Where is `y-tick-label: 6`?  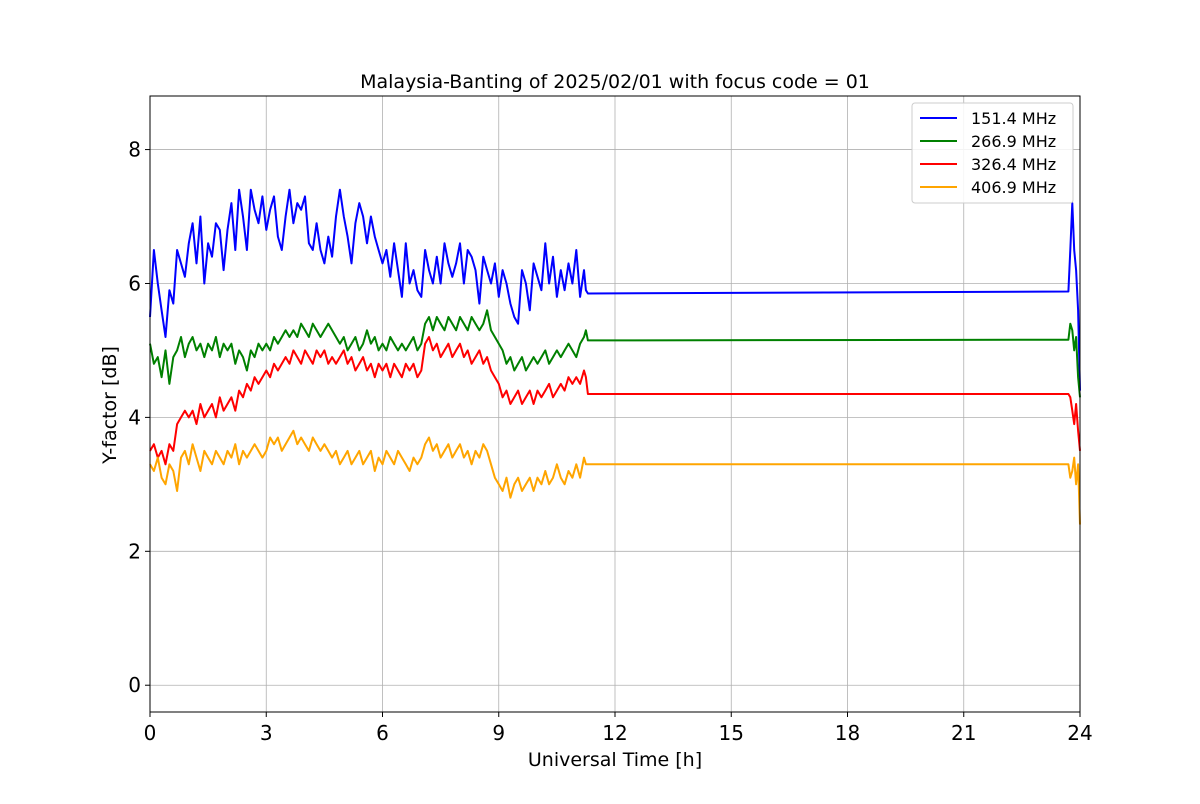
y-tick-label: 6 is located at coordinates (134, 283).